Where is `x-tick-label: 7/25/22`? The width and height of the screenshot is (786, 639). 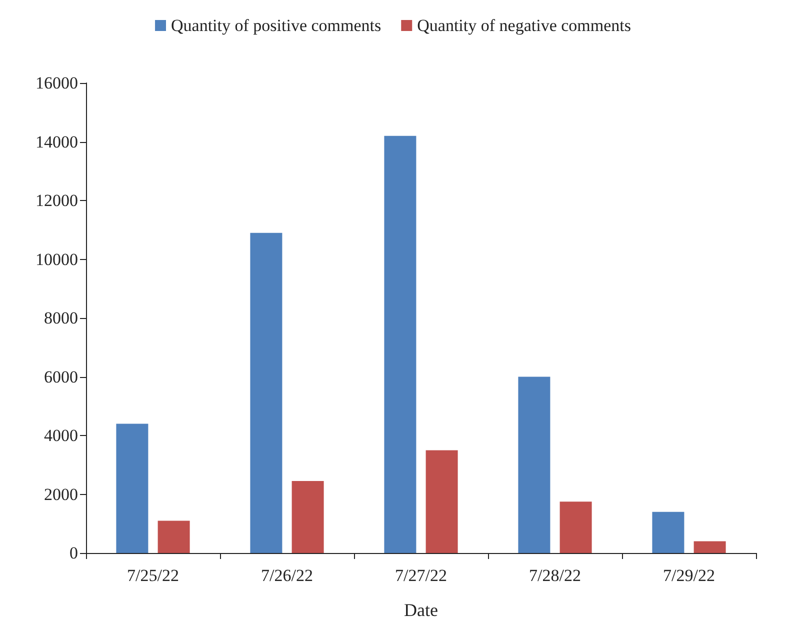
x-tick-label: 7/25/22 is located at coordinates (153, 575).